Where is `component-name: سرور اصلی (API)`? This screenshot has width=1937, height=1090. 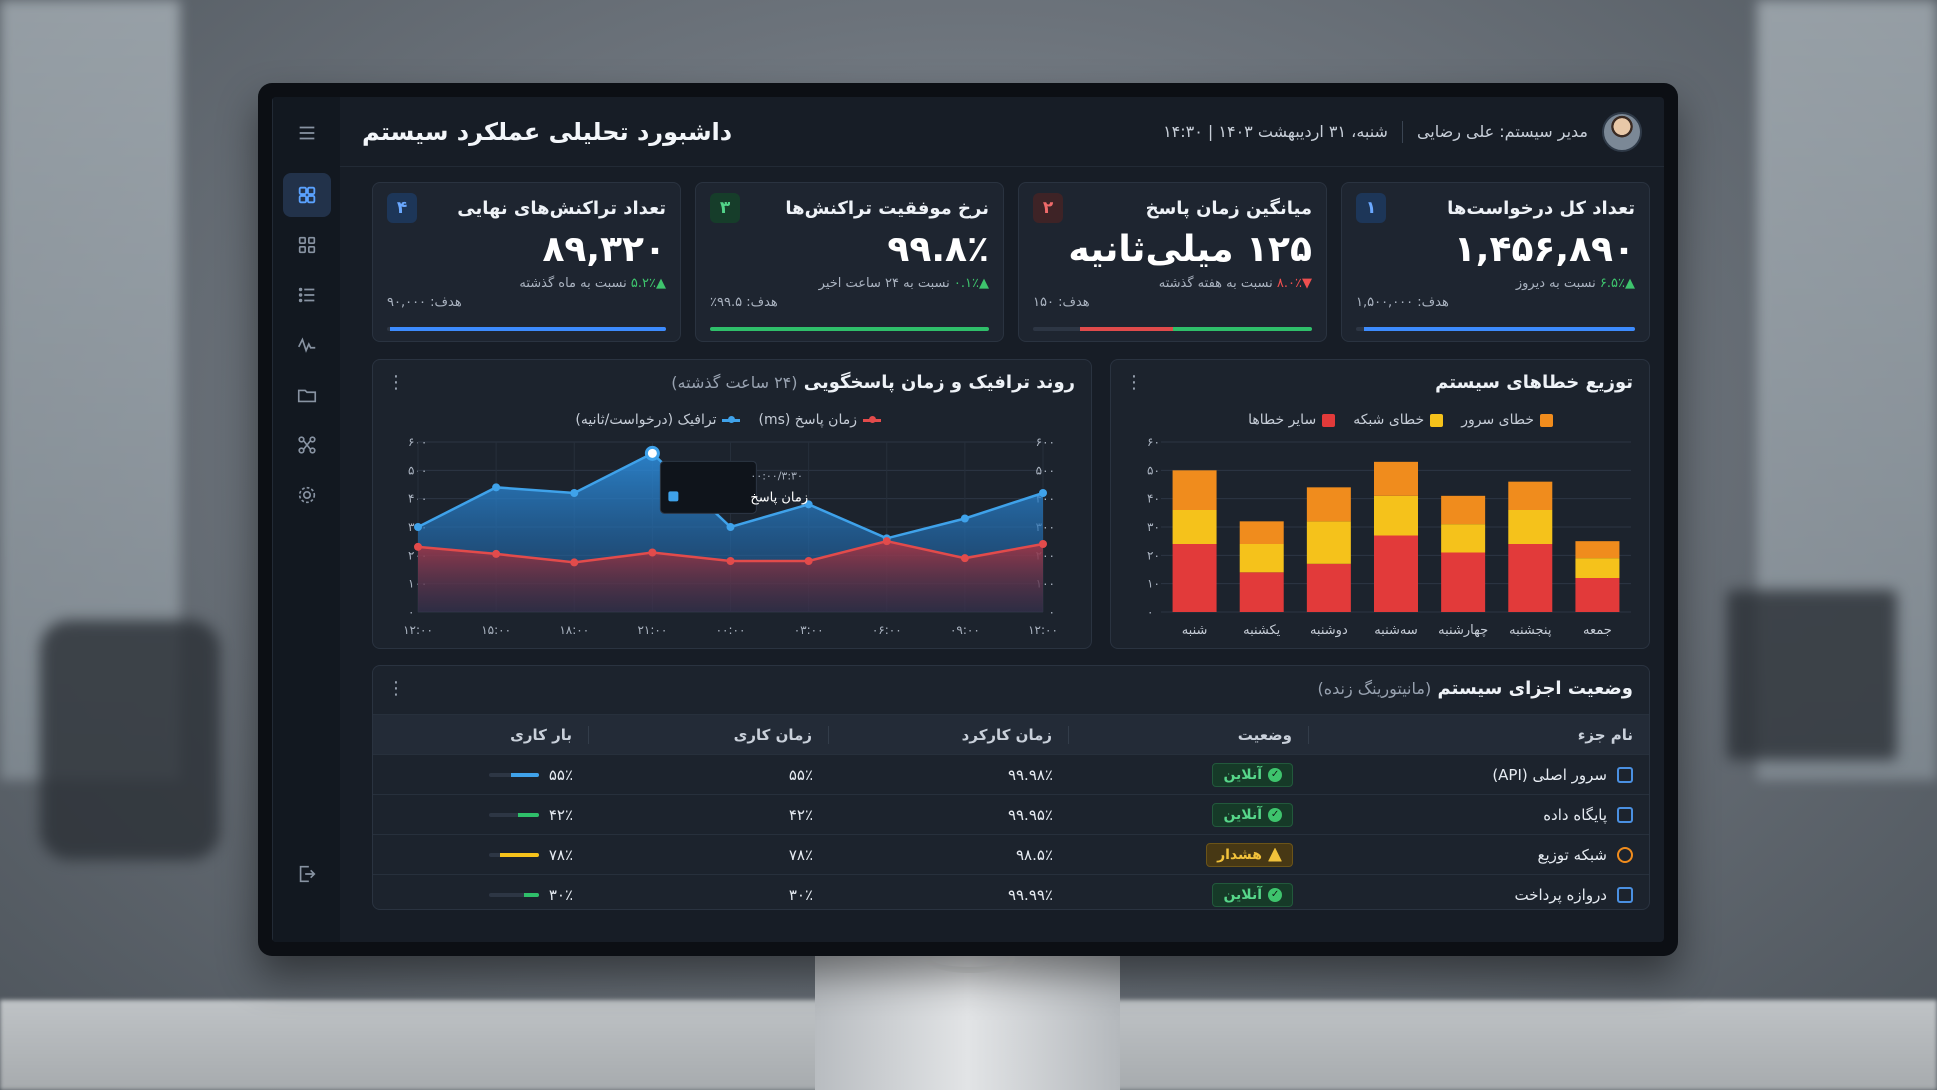 component-name: سرور اصلی (API) is located at coordinates (1549, 774).